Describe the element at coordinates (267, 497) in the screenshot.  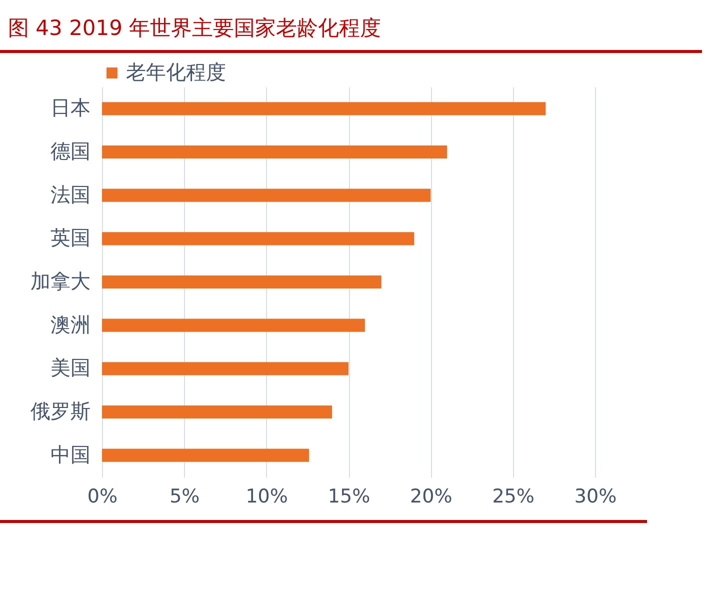
I see `x-tick-label: 10%` at that location.